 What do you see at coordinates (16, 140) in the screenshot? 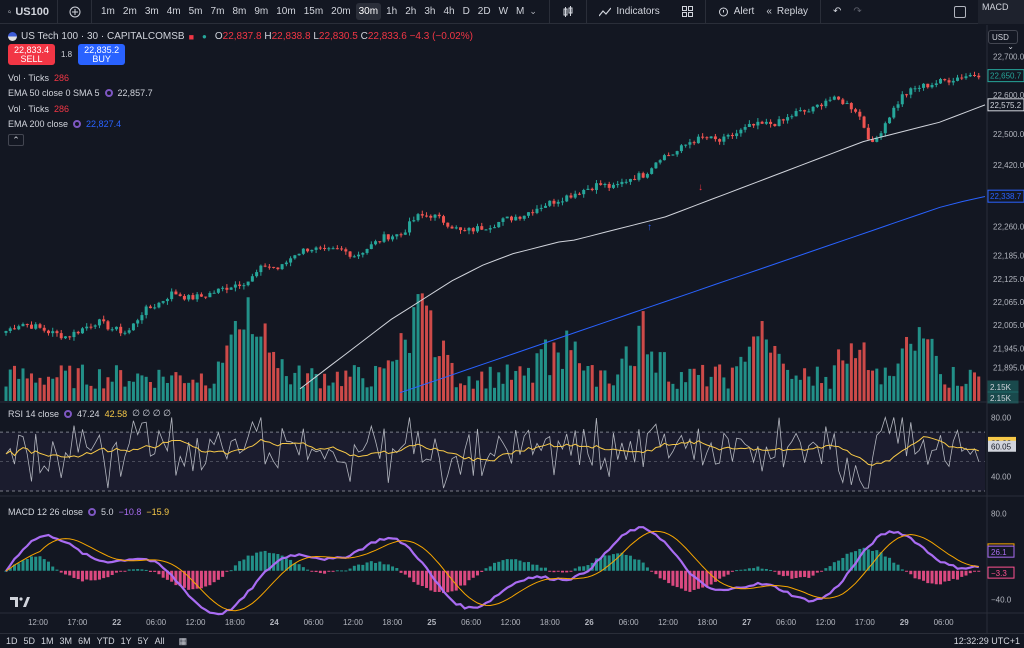
I see `legend-collapse-button: ⌃` at bounding box center [16, 140].